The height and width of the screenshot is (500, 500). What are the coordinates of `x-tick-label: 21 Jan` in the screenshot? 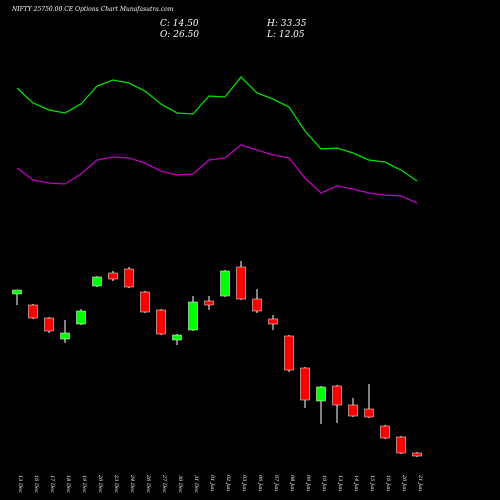 It's located at (420, 482).